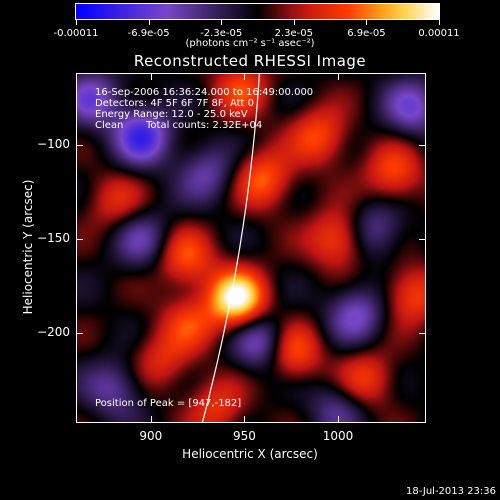  I want to click on colorbar-tick-label: 0.00011, so click(439, 33).